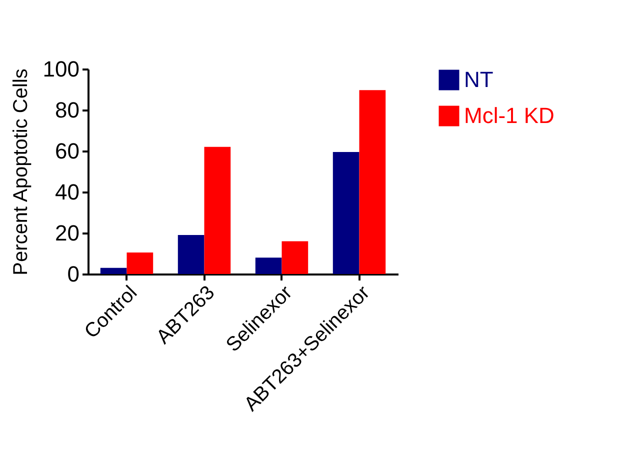 Image resolution: width=642 pixels, height=459 pixels. What do you see at coordinates (61, 69) in the screenshot?
I see `y-tick-label: 100` at bounding box center [61, 69].